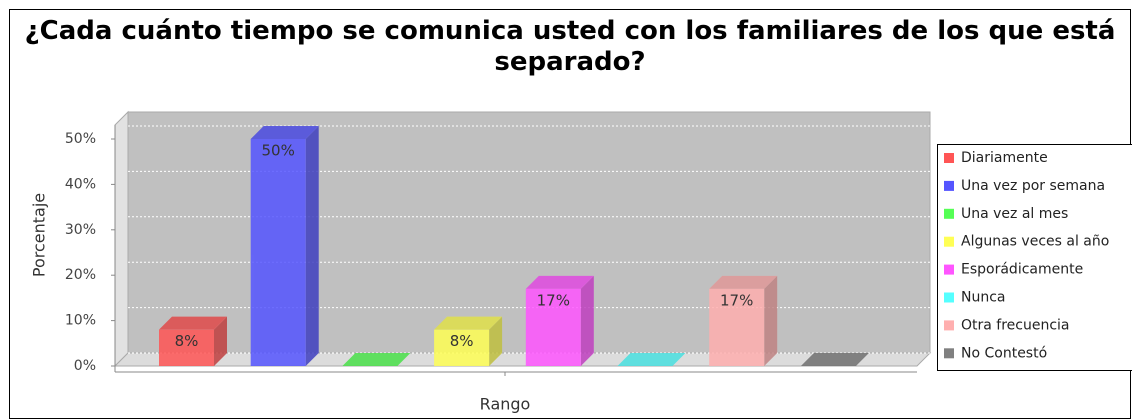  Describe the element at coordinates (80, 230) in the screenshot. I see `y-tick-label: 30%` at that location.